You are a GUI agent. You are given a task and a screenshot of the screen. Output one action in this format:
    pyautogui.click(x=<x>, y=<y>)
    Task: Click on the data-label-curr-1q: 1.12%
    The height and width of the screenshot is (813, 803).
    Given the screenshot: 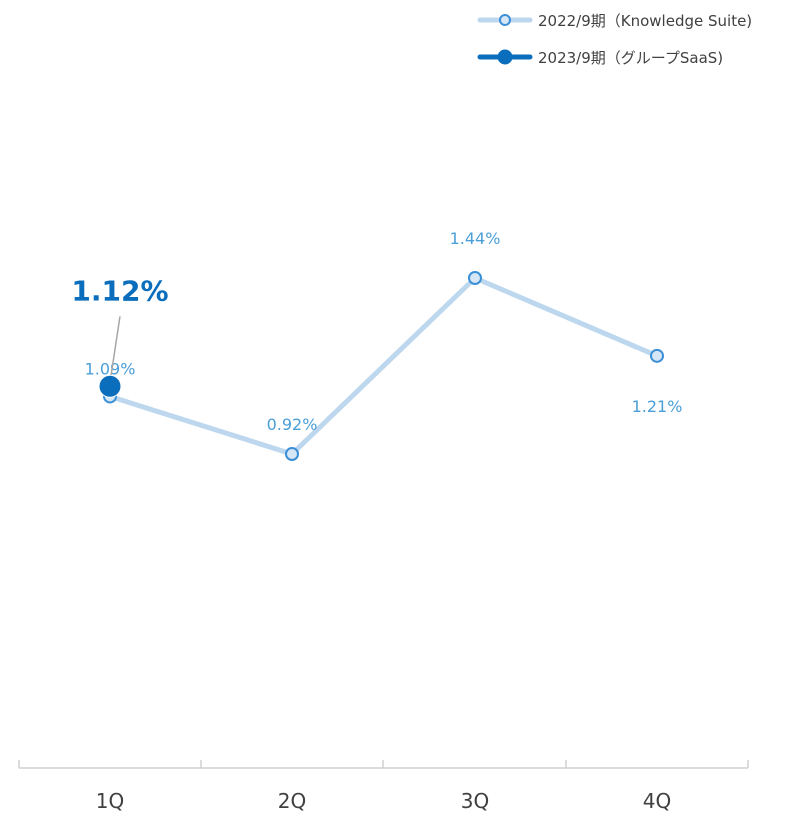 What is the action you would take?
    pyautogui.click(x=119, y=290)
    